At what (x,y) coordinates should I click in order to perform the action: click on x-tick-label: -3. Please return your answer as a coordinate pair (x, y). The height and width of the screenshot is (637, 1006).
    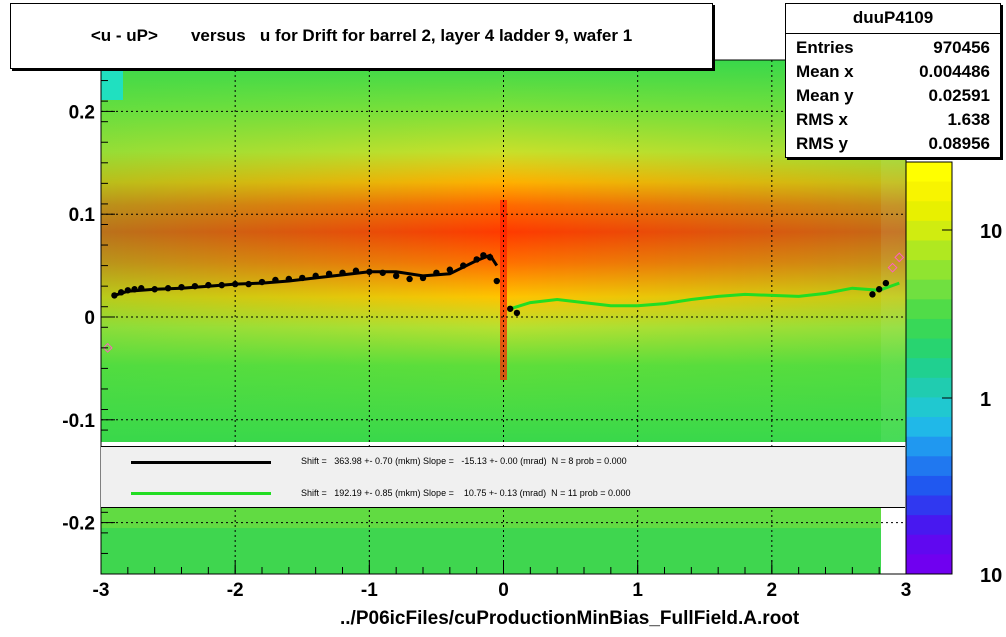
    Looking at the image, I should click on (101, 590).